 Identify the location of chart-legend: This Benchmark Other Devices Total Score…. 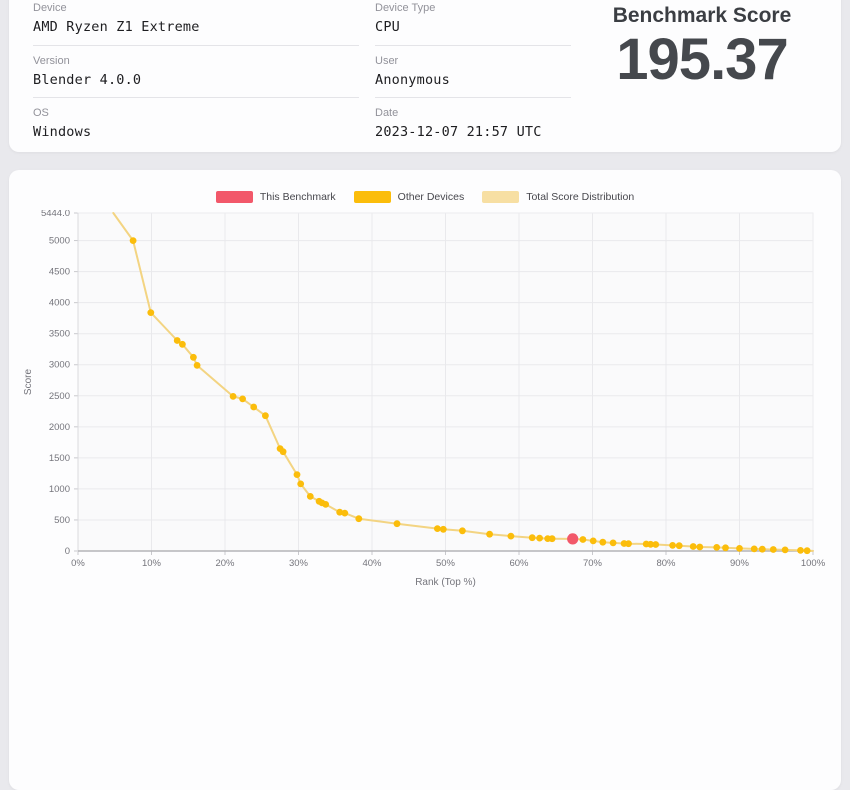
(425, 197).